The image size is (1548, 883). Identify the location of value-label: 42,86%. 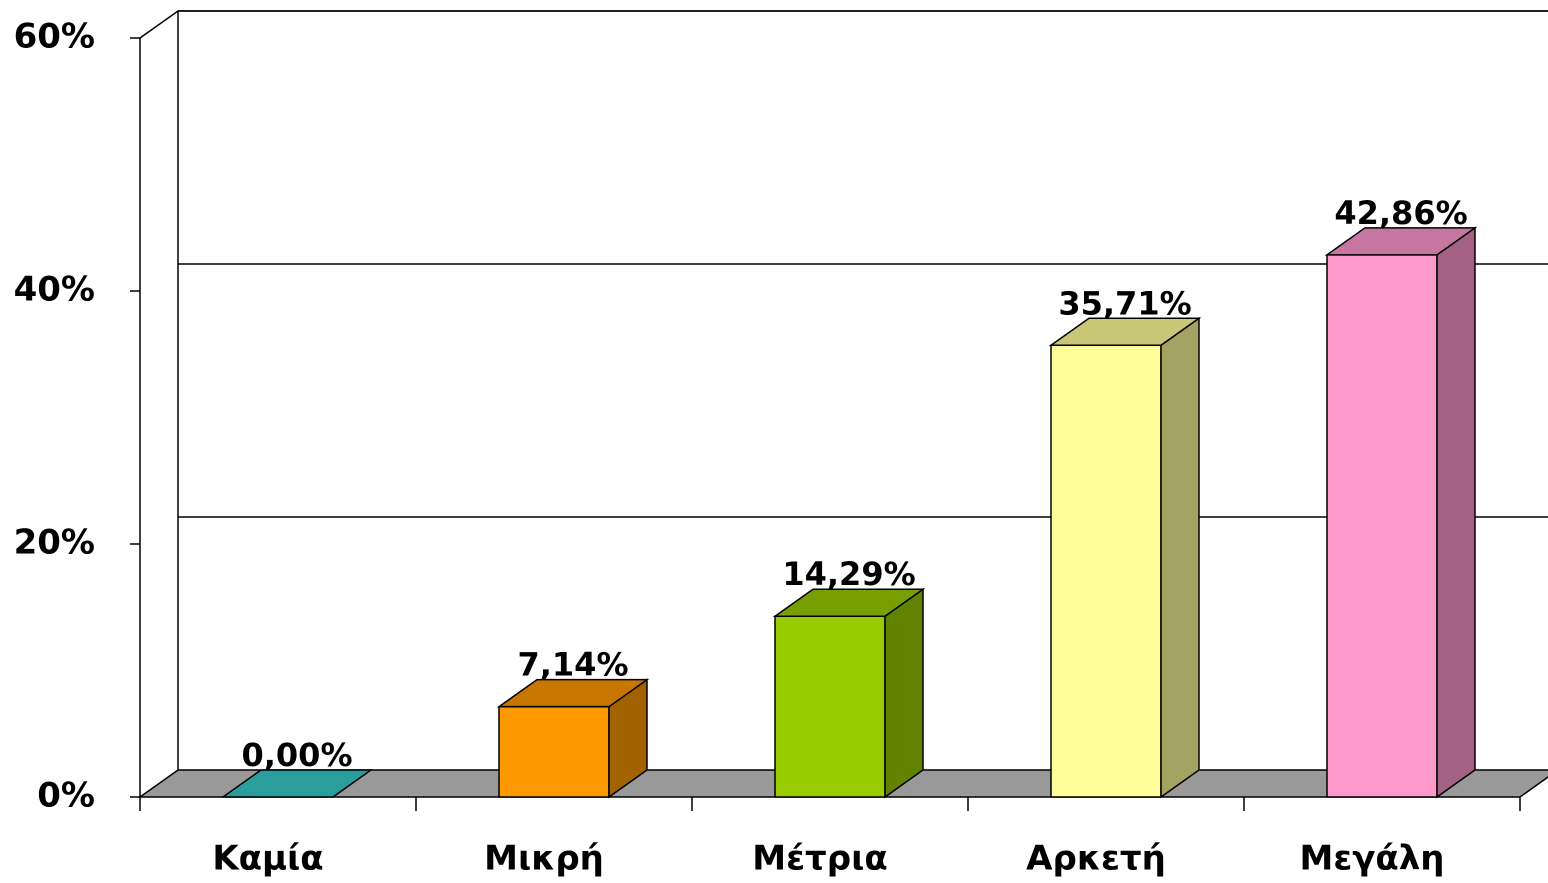
(1400, 213).